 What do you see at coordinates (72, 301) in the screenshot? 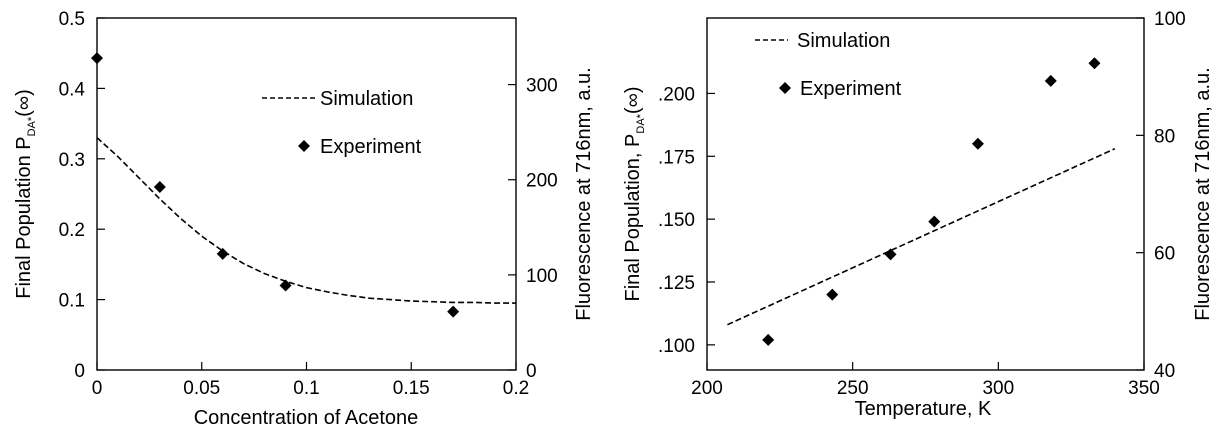
I see `y-tick-label-left: 0.1` at bounding box center [72, 301].